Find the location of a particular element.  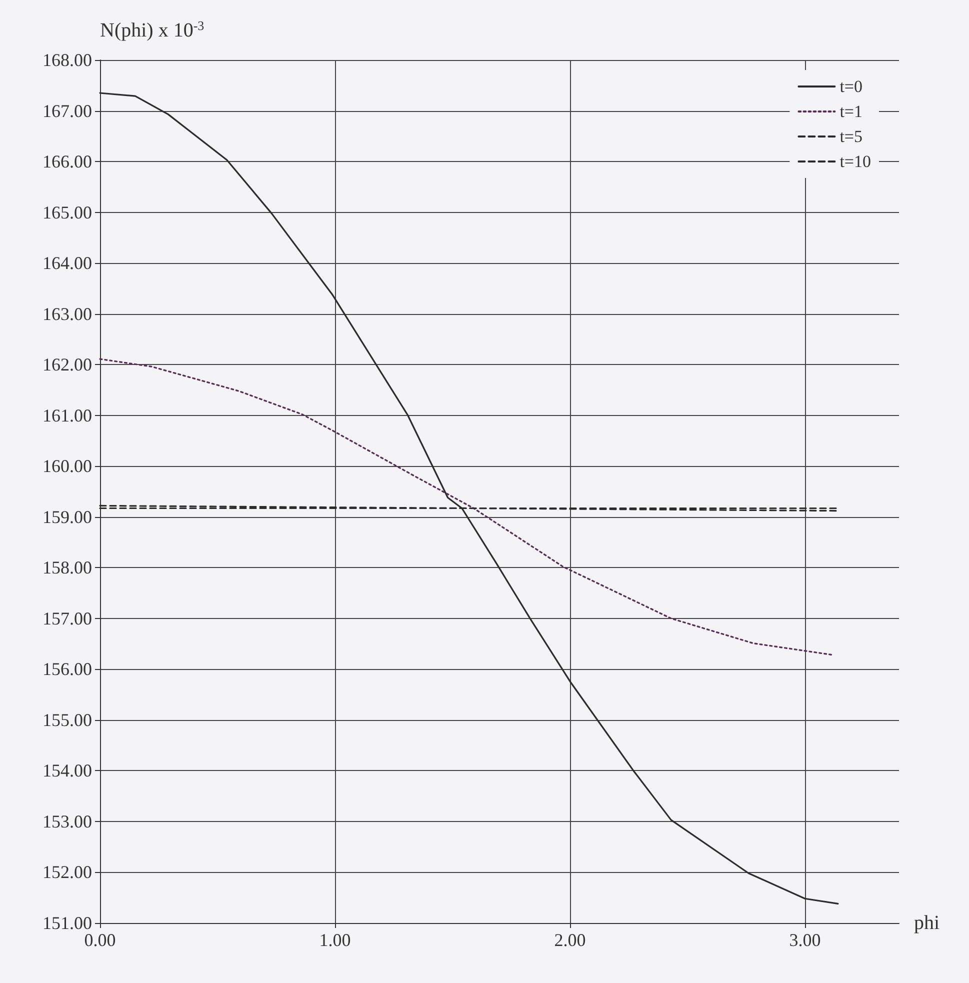

y-tick-label: 159.00 is located at coordinates (67, 516).